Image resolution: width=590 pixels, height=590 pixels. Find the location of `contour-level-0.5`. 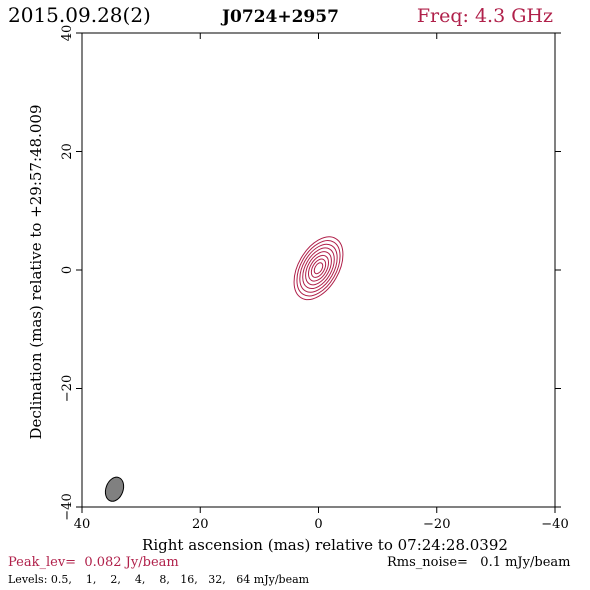

contour-level-0.5 is located at coordinates (318, 268).